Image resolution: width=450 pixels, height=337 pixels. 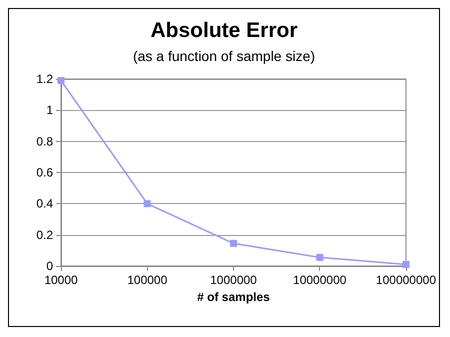 What do you see at coordinates (320, 280) in the screenshot?
I see `x-tick-label: 10000000` at bounding box center [320, 280].